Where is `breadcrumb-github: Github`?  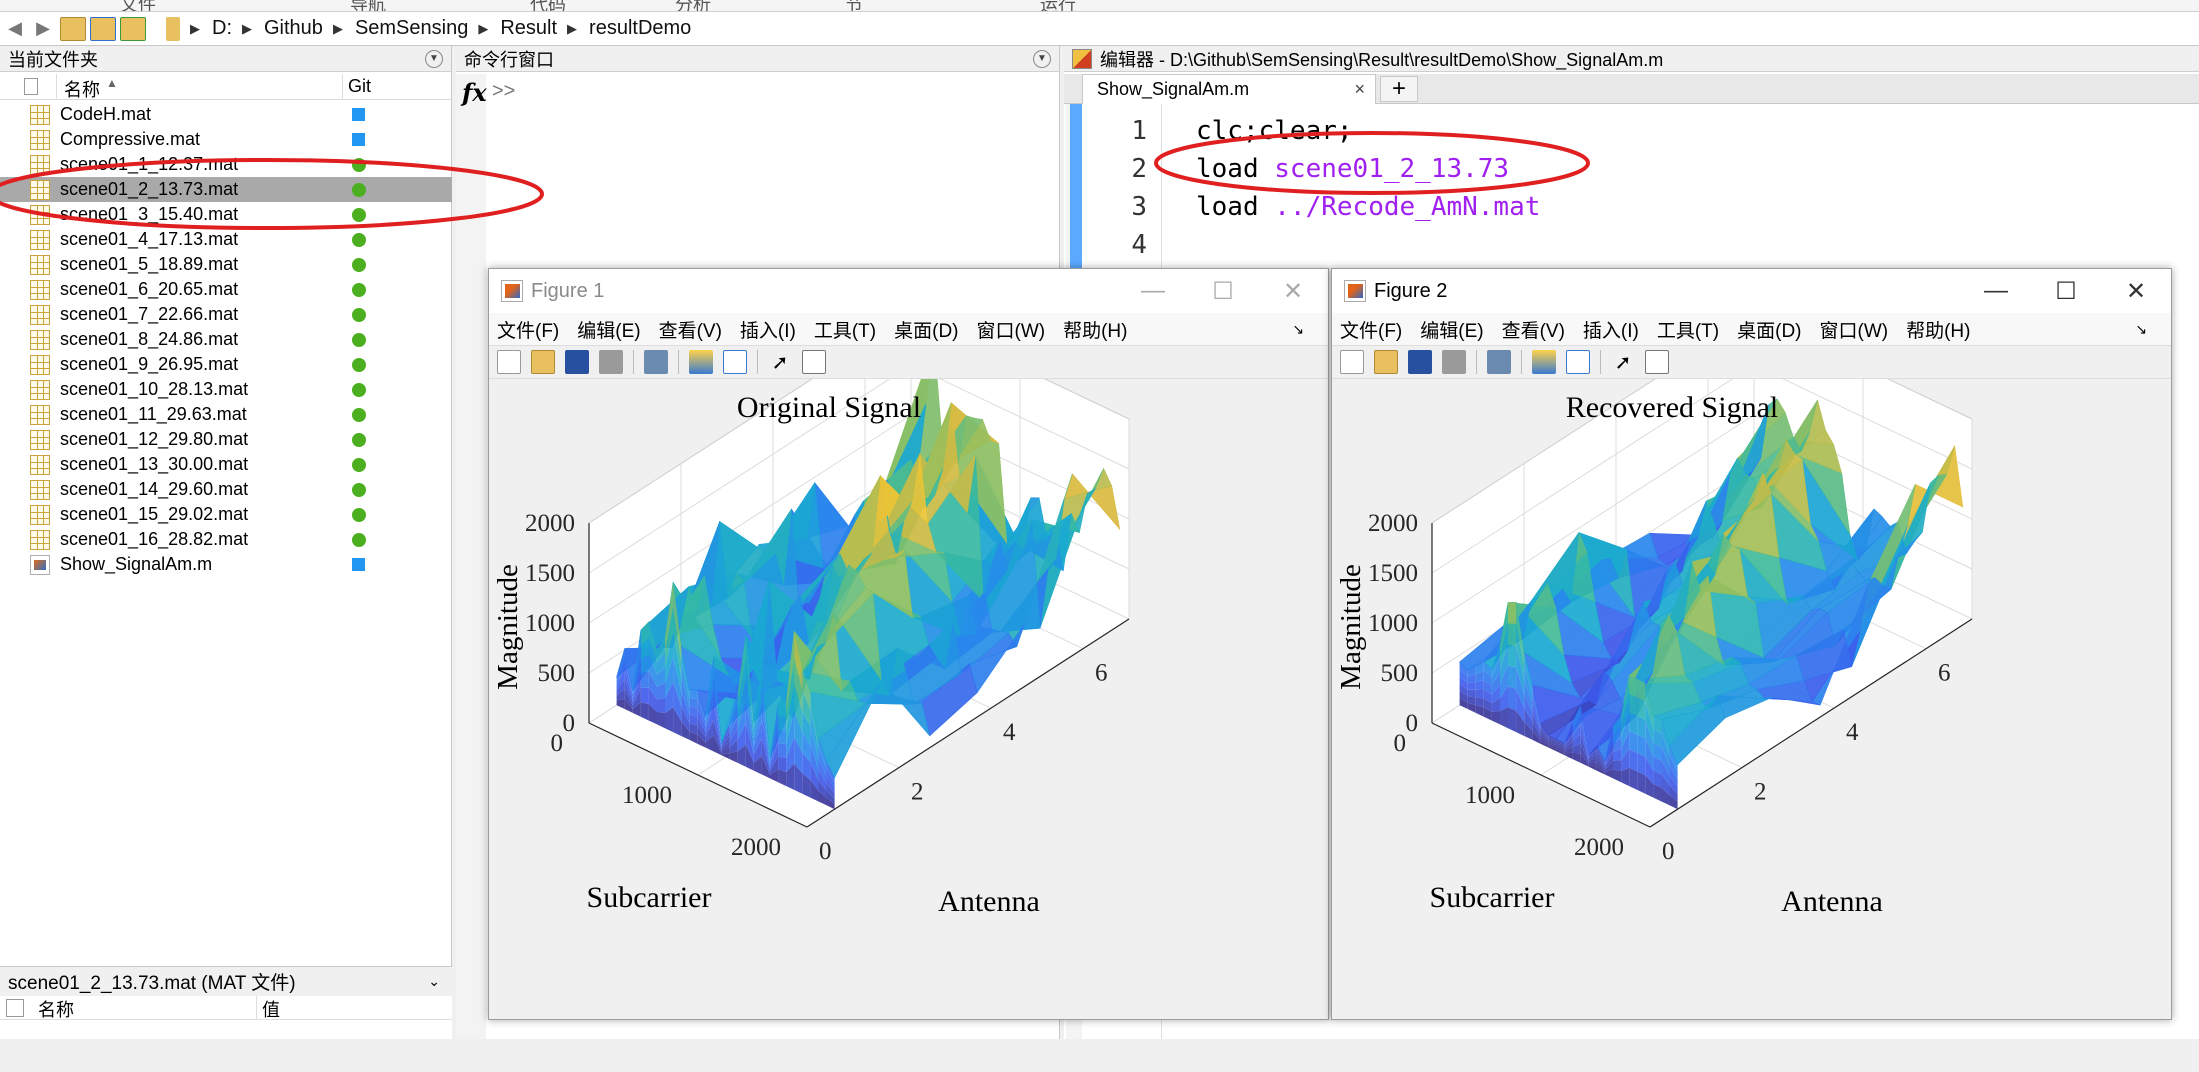
breadcrumb-github: Github is located at coordinates (293, 28).